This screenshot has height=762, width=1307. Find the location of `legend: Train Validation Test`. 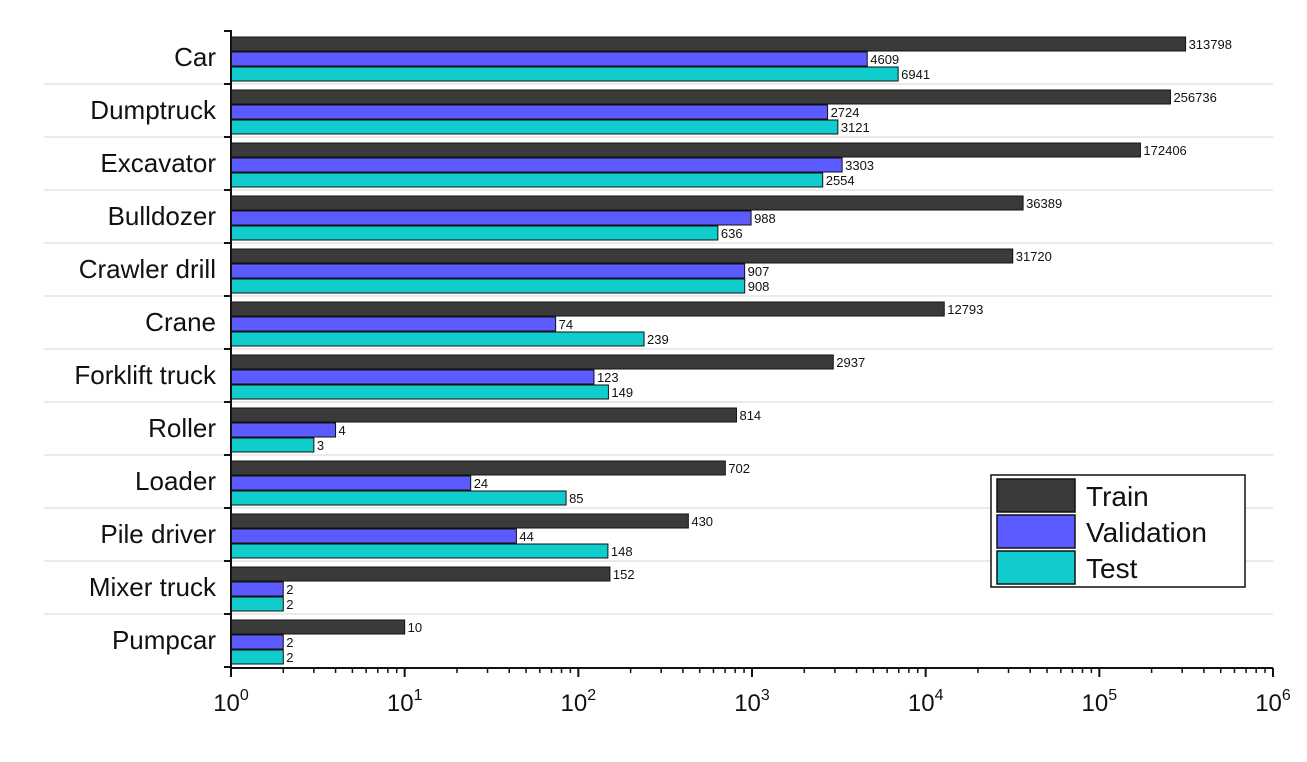

legend: Train Validation Test is located at coordinates (1118, 531).